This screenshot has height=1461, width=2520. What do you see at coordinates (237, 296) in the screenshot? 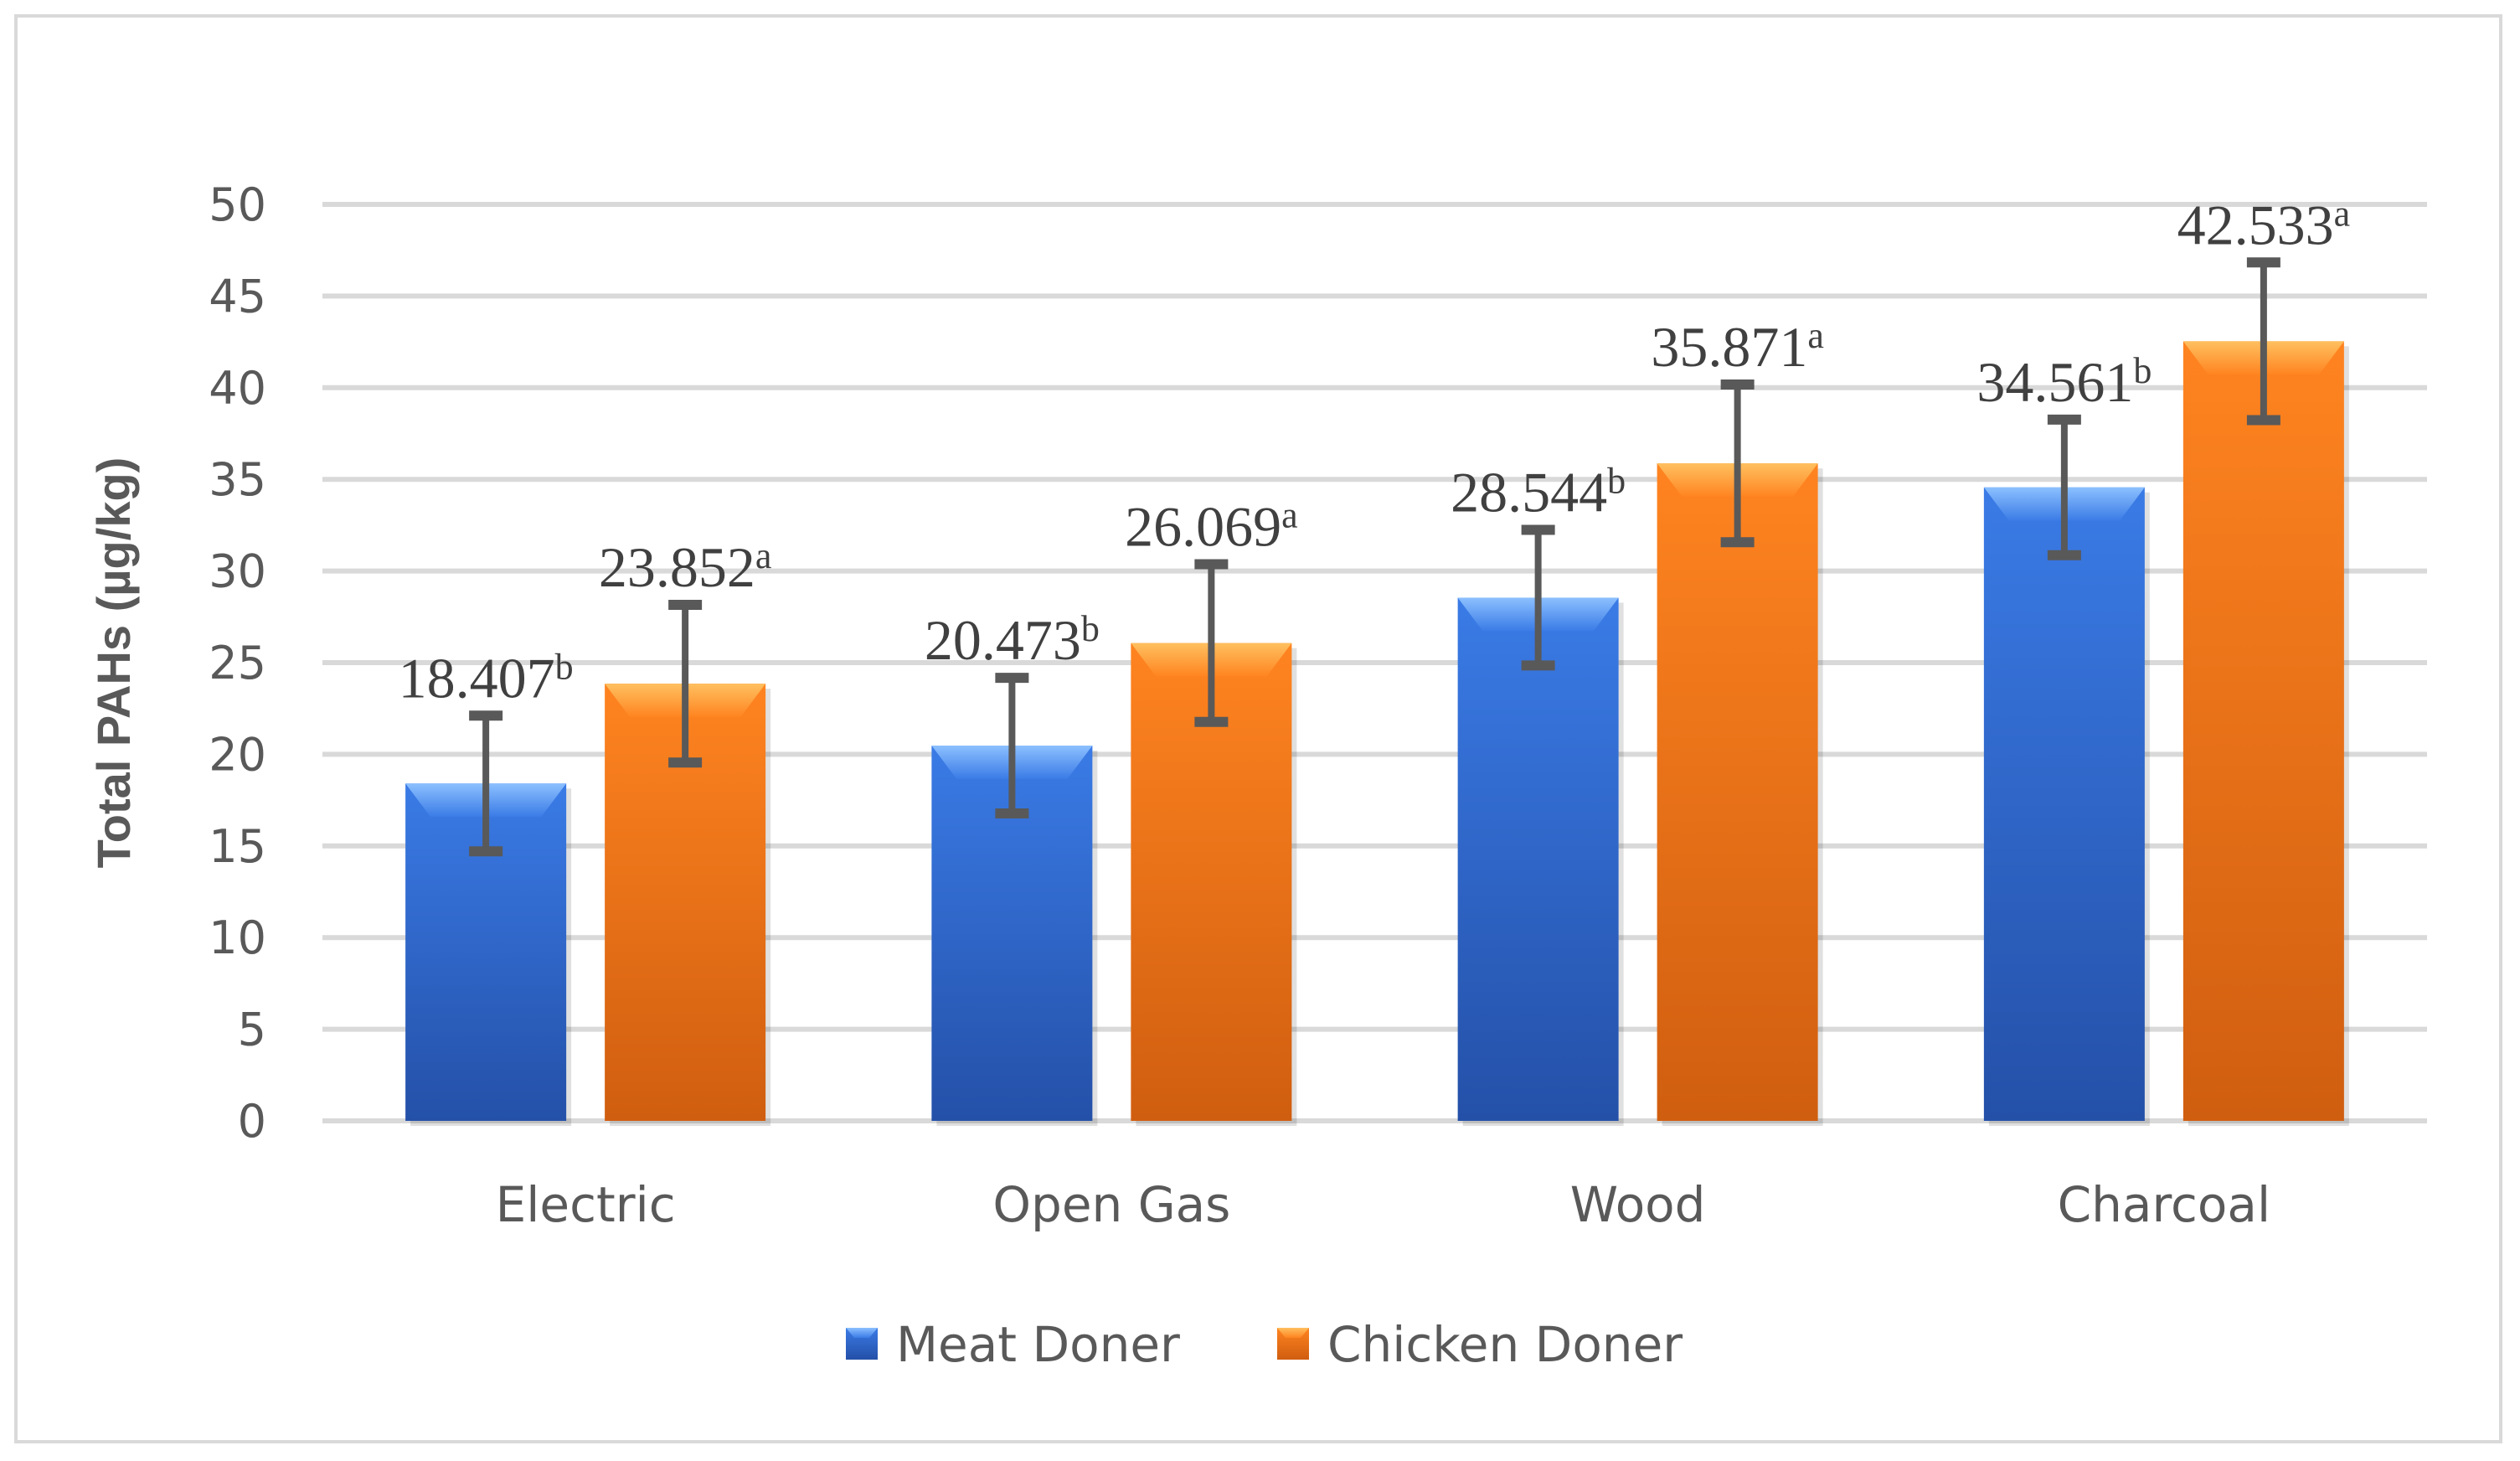
I see `y-tick-label: 45` at bounding box center [237, 296].